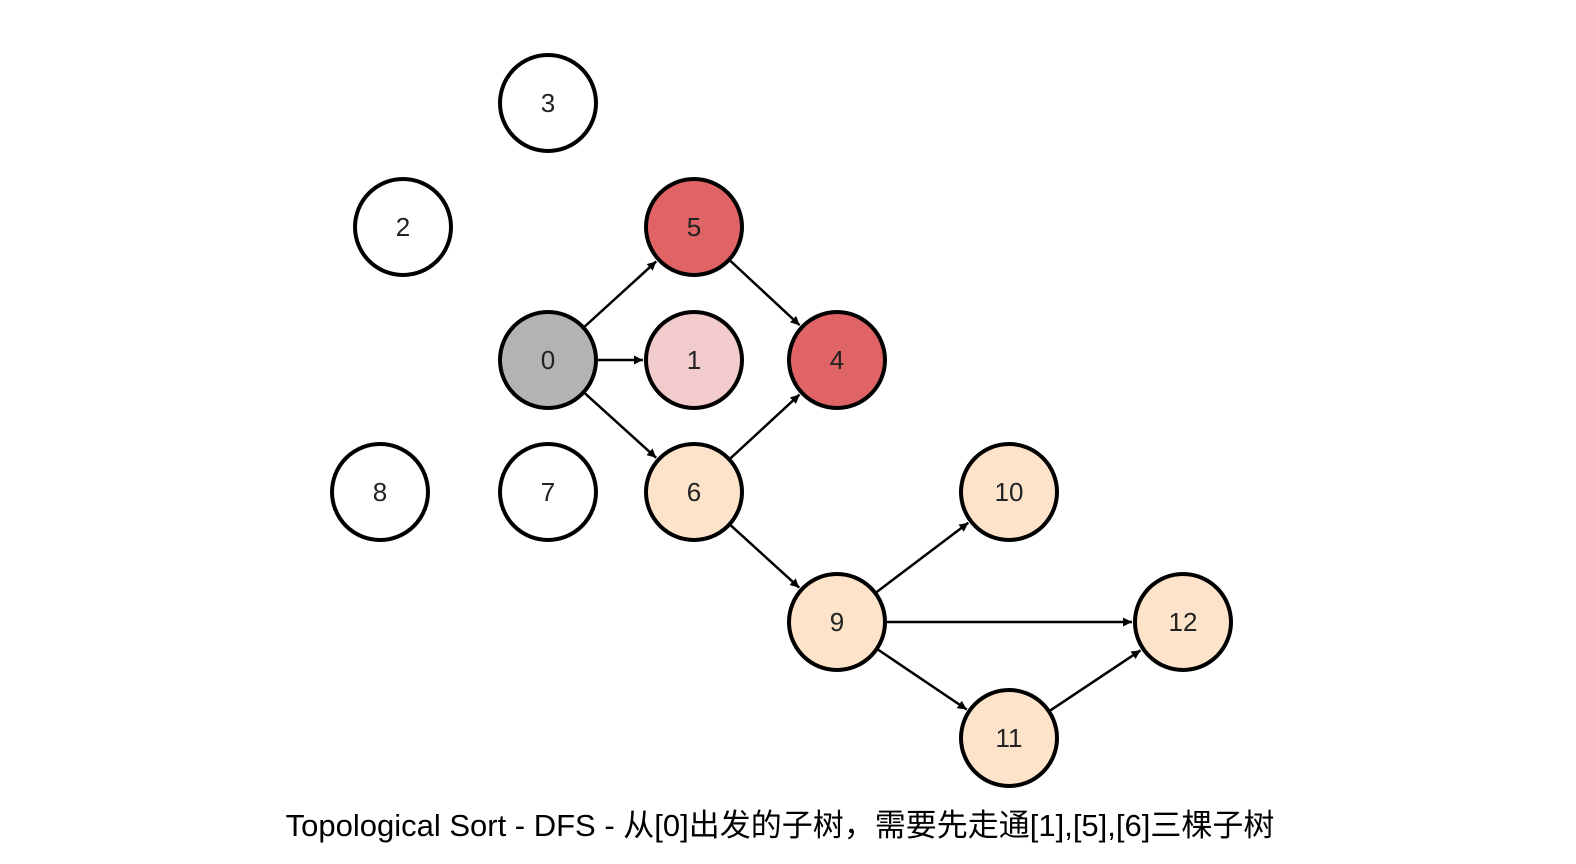 The width and height of the screenshot is (1576, 864). What do you see at coordinates (765, 556) in the screenshot?
I see `edge-n6-n9` at bounding box center [765, 556].